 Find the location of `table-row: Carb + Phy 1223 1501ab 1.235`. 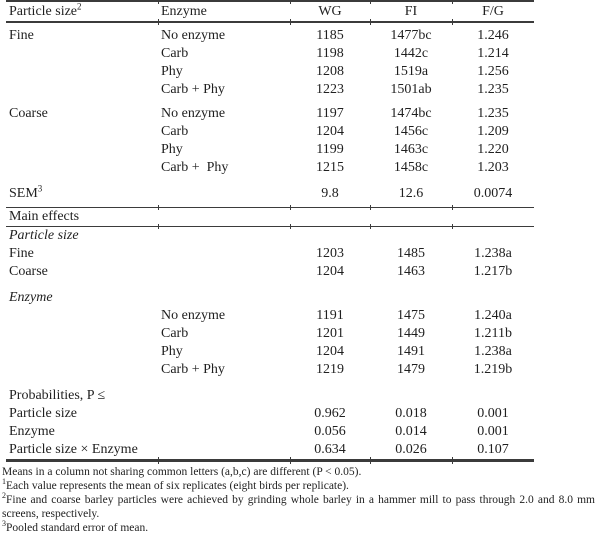

table-row: Carb + Phy 1223 1501ab 1.235 is located at coordinates (270, 90).